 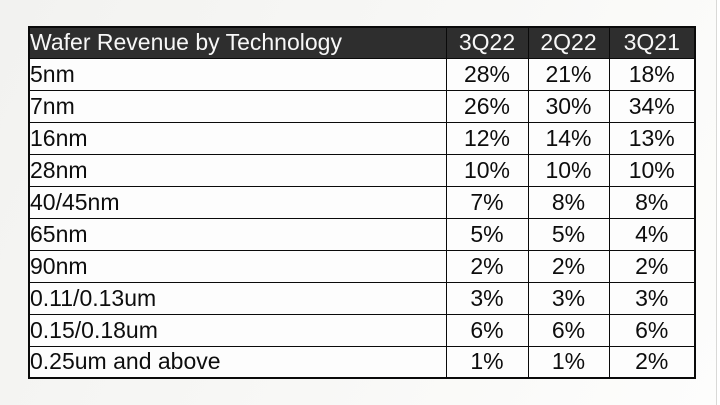 What do you see at coordinates (237, 138) in the screenshot?
I see `technology-label-cell: 16nm` at bounding box center [237, 138].